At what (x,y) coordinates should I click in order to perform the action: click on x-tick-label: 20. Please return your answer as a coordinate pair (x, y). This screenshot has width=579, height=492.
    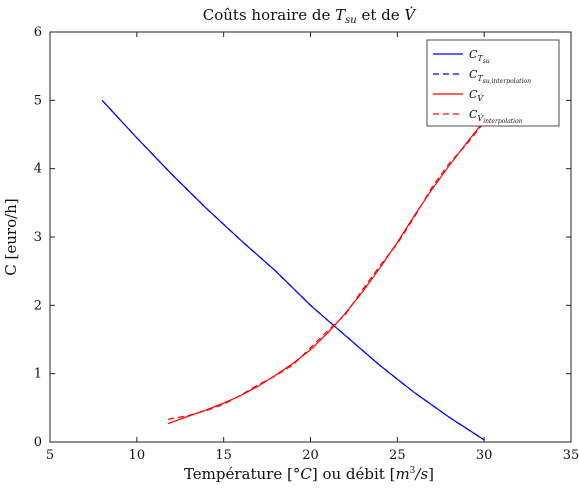
    Looking at the image, I should click on (310, 455).